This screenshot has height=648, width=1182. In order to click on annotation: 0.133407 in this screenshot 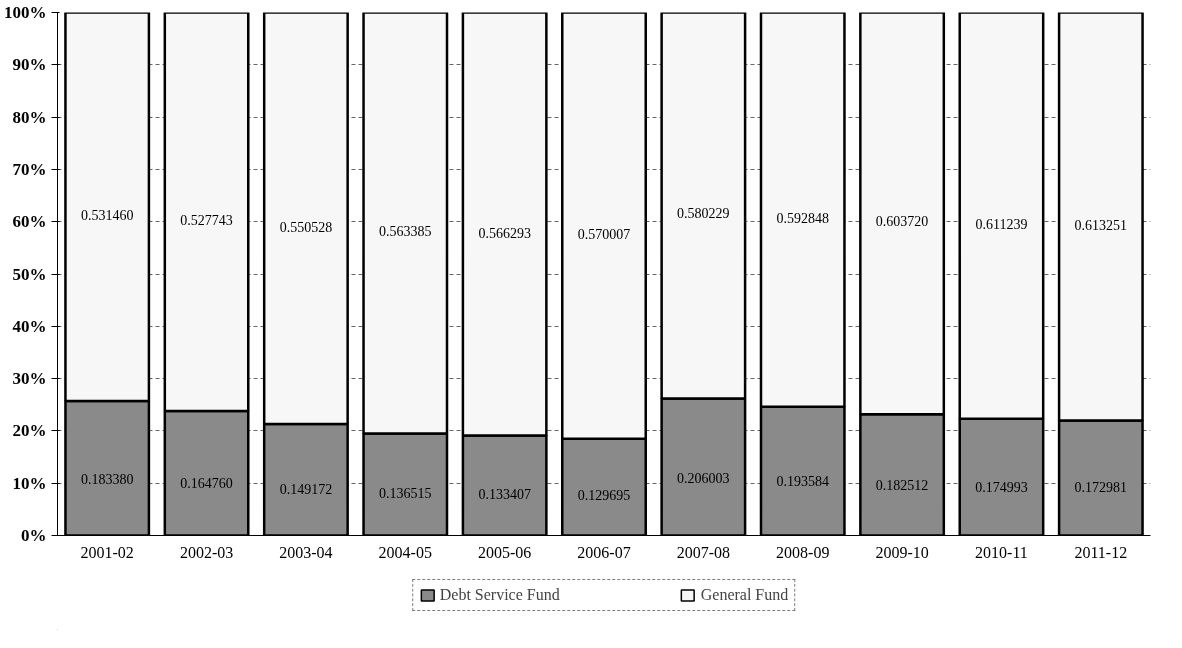, I will do `click(504, 494)`.